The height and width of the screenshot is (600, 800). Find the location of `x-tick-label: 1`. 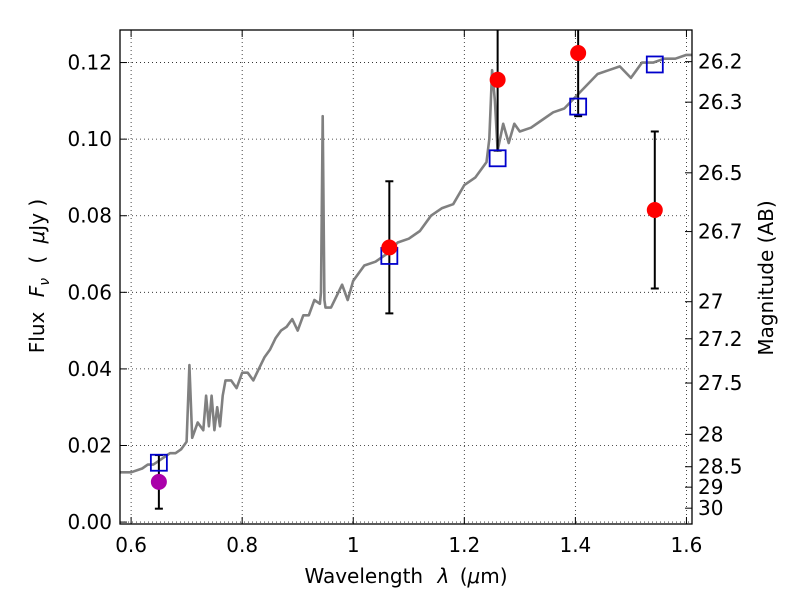

x-tick-label: 1 is located at coordinates (353, 545).